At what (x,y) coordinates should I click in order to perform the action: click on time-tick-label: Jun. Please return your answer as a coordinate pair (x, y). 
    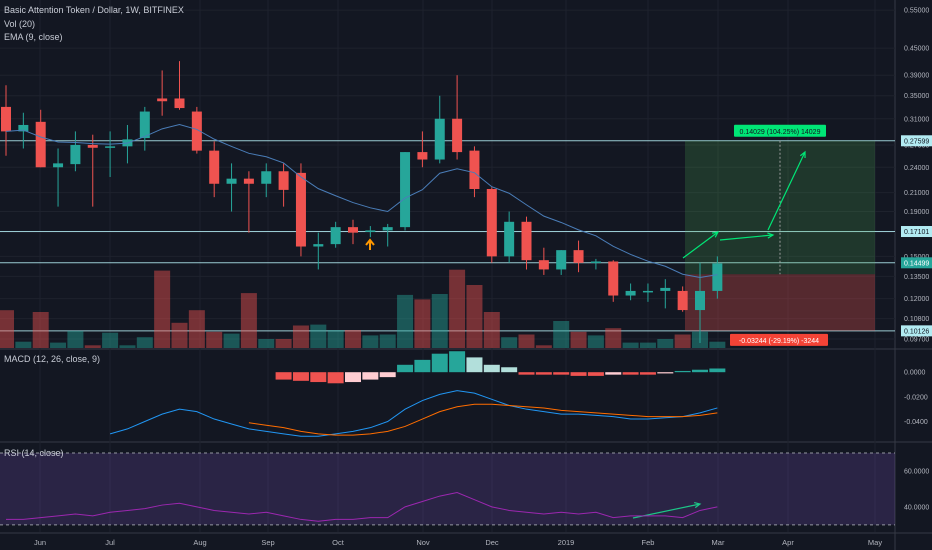
    Looking at the image, I should click on (40, 542).